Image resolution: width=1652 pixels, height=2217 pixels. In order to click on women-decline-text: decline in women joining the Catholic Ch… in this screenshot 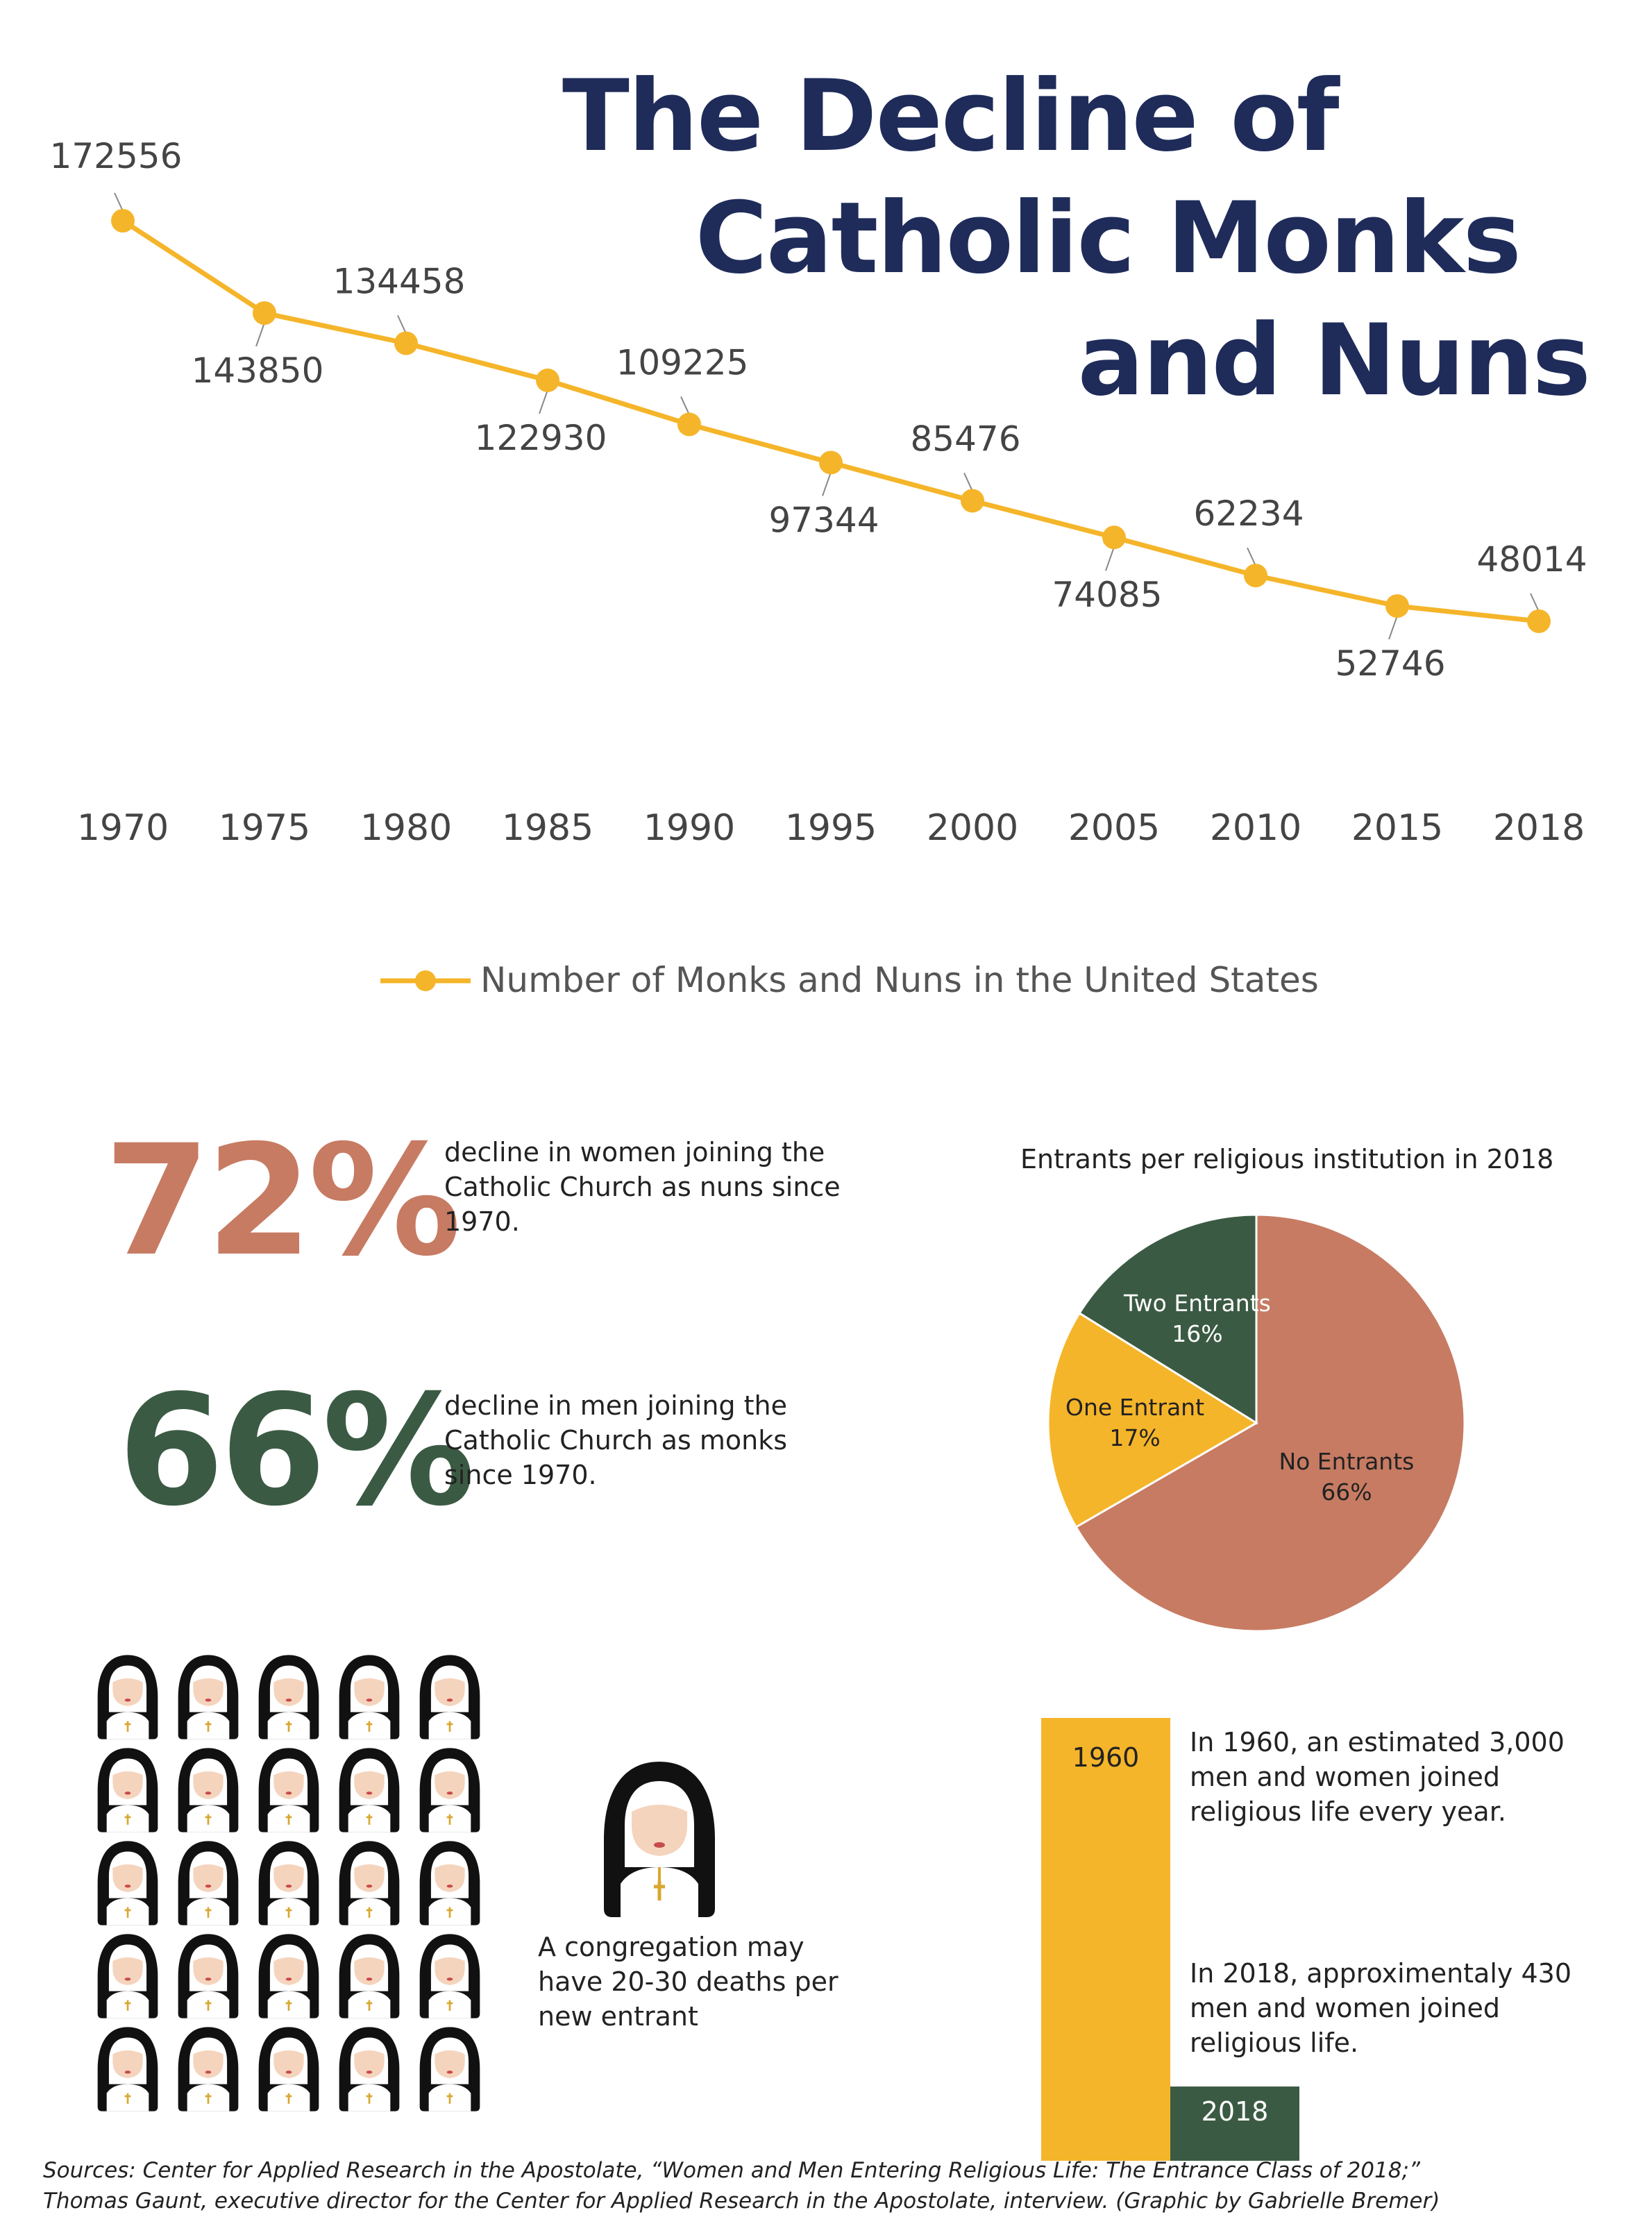, I will do `click(642, 1187)`.